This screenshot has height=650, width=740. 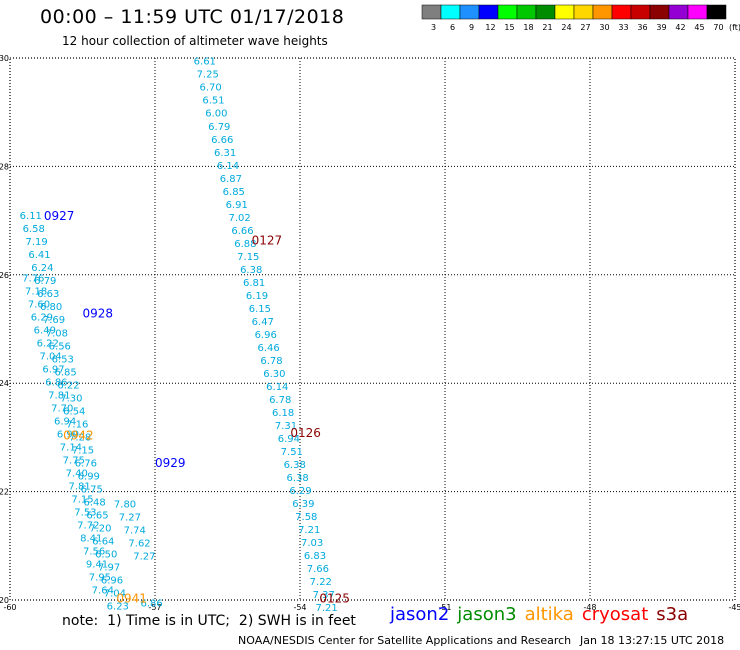 I want to click on track-0126: 0126, so click(x=305, y=433).